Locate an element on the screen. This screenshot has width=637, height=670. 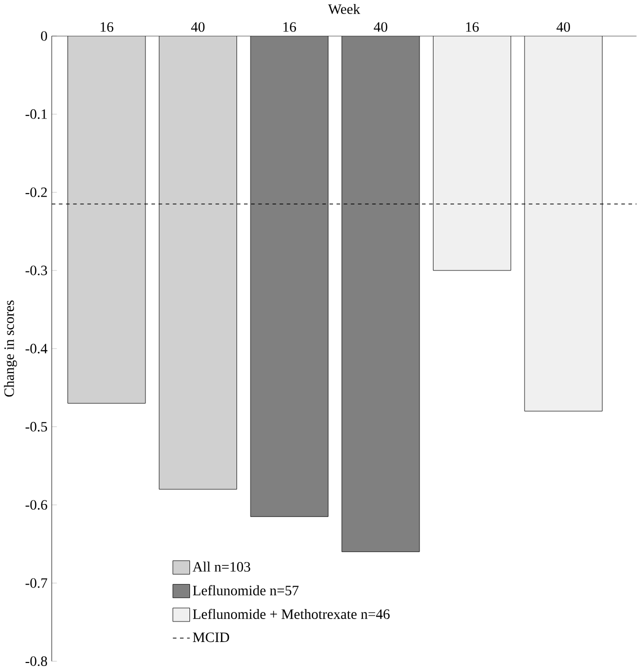
y-tick-label: 0 is located at coordinates (44, 36).